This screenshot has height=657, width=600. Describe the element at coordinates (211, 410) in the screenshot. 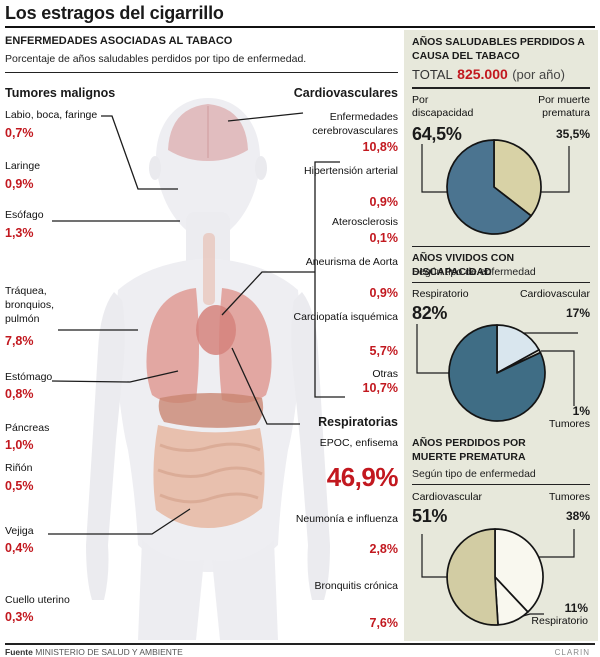

I see `liver-illustration` at that location.